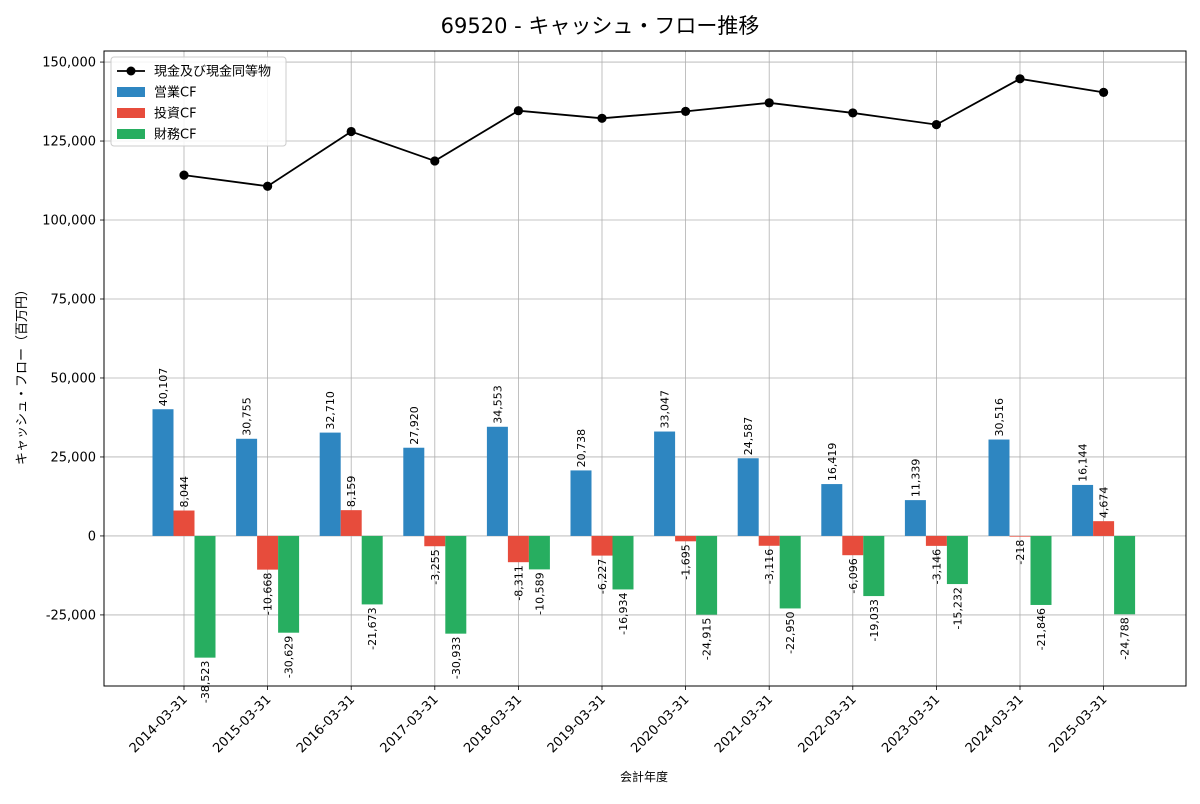 This screenshot has width=1200, height=804. I want to click on bar-value-label: 20,738, so click(581, 448).